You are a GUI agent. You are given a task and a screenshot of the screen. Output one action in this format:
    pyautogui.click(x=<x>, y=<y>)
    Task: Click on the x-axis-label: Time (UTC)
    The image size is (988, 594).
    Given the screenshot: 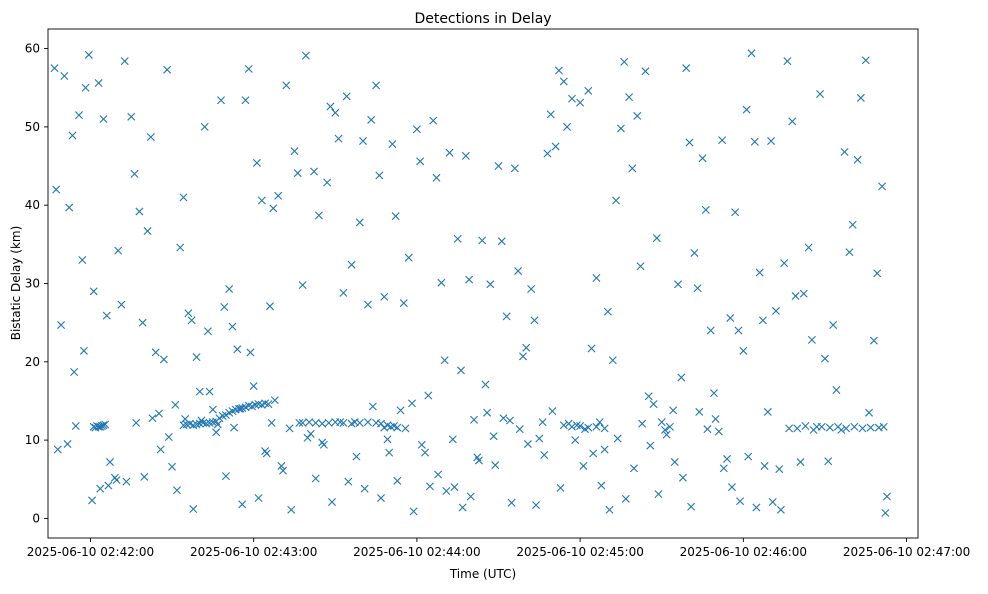 What is the action you would take?
    pyautogui.click(x=482, y=574)
    